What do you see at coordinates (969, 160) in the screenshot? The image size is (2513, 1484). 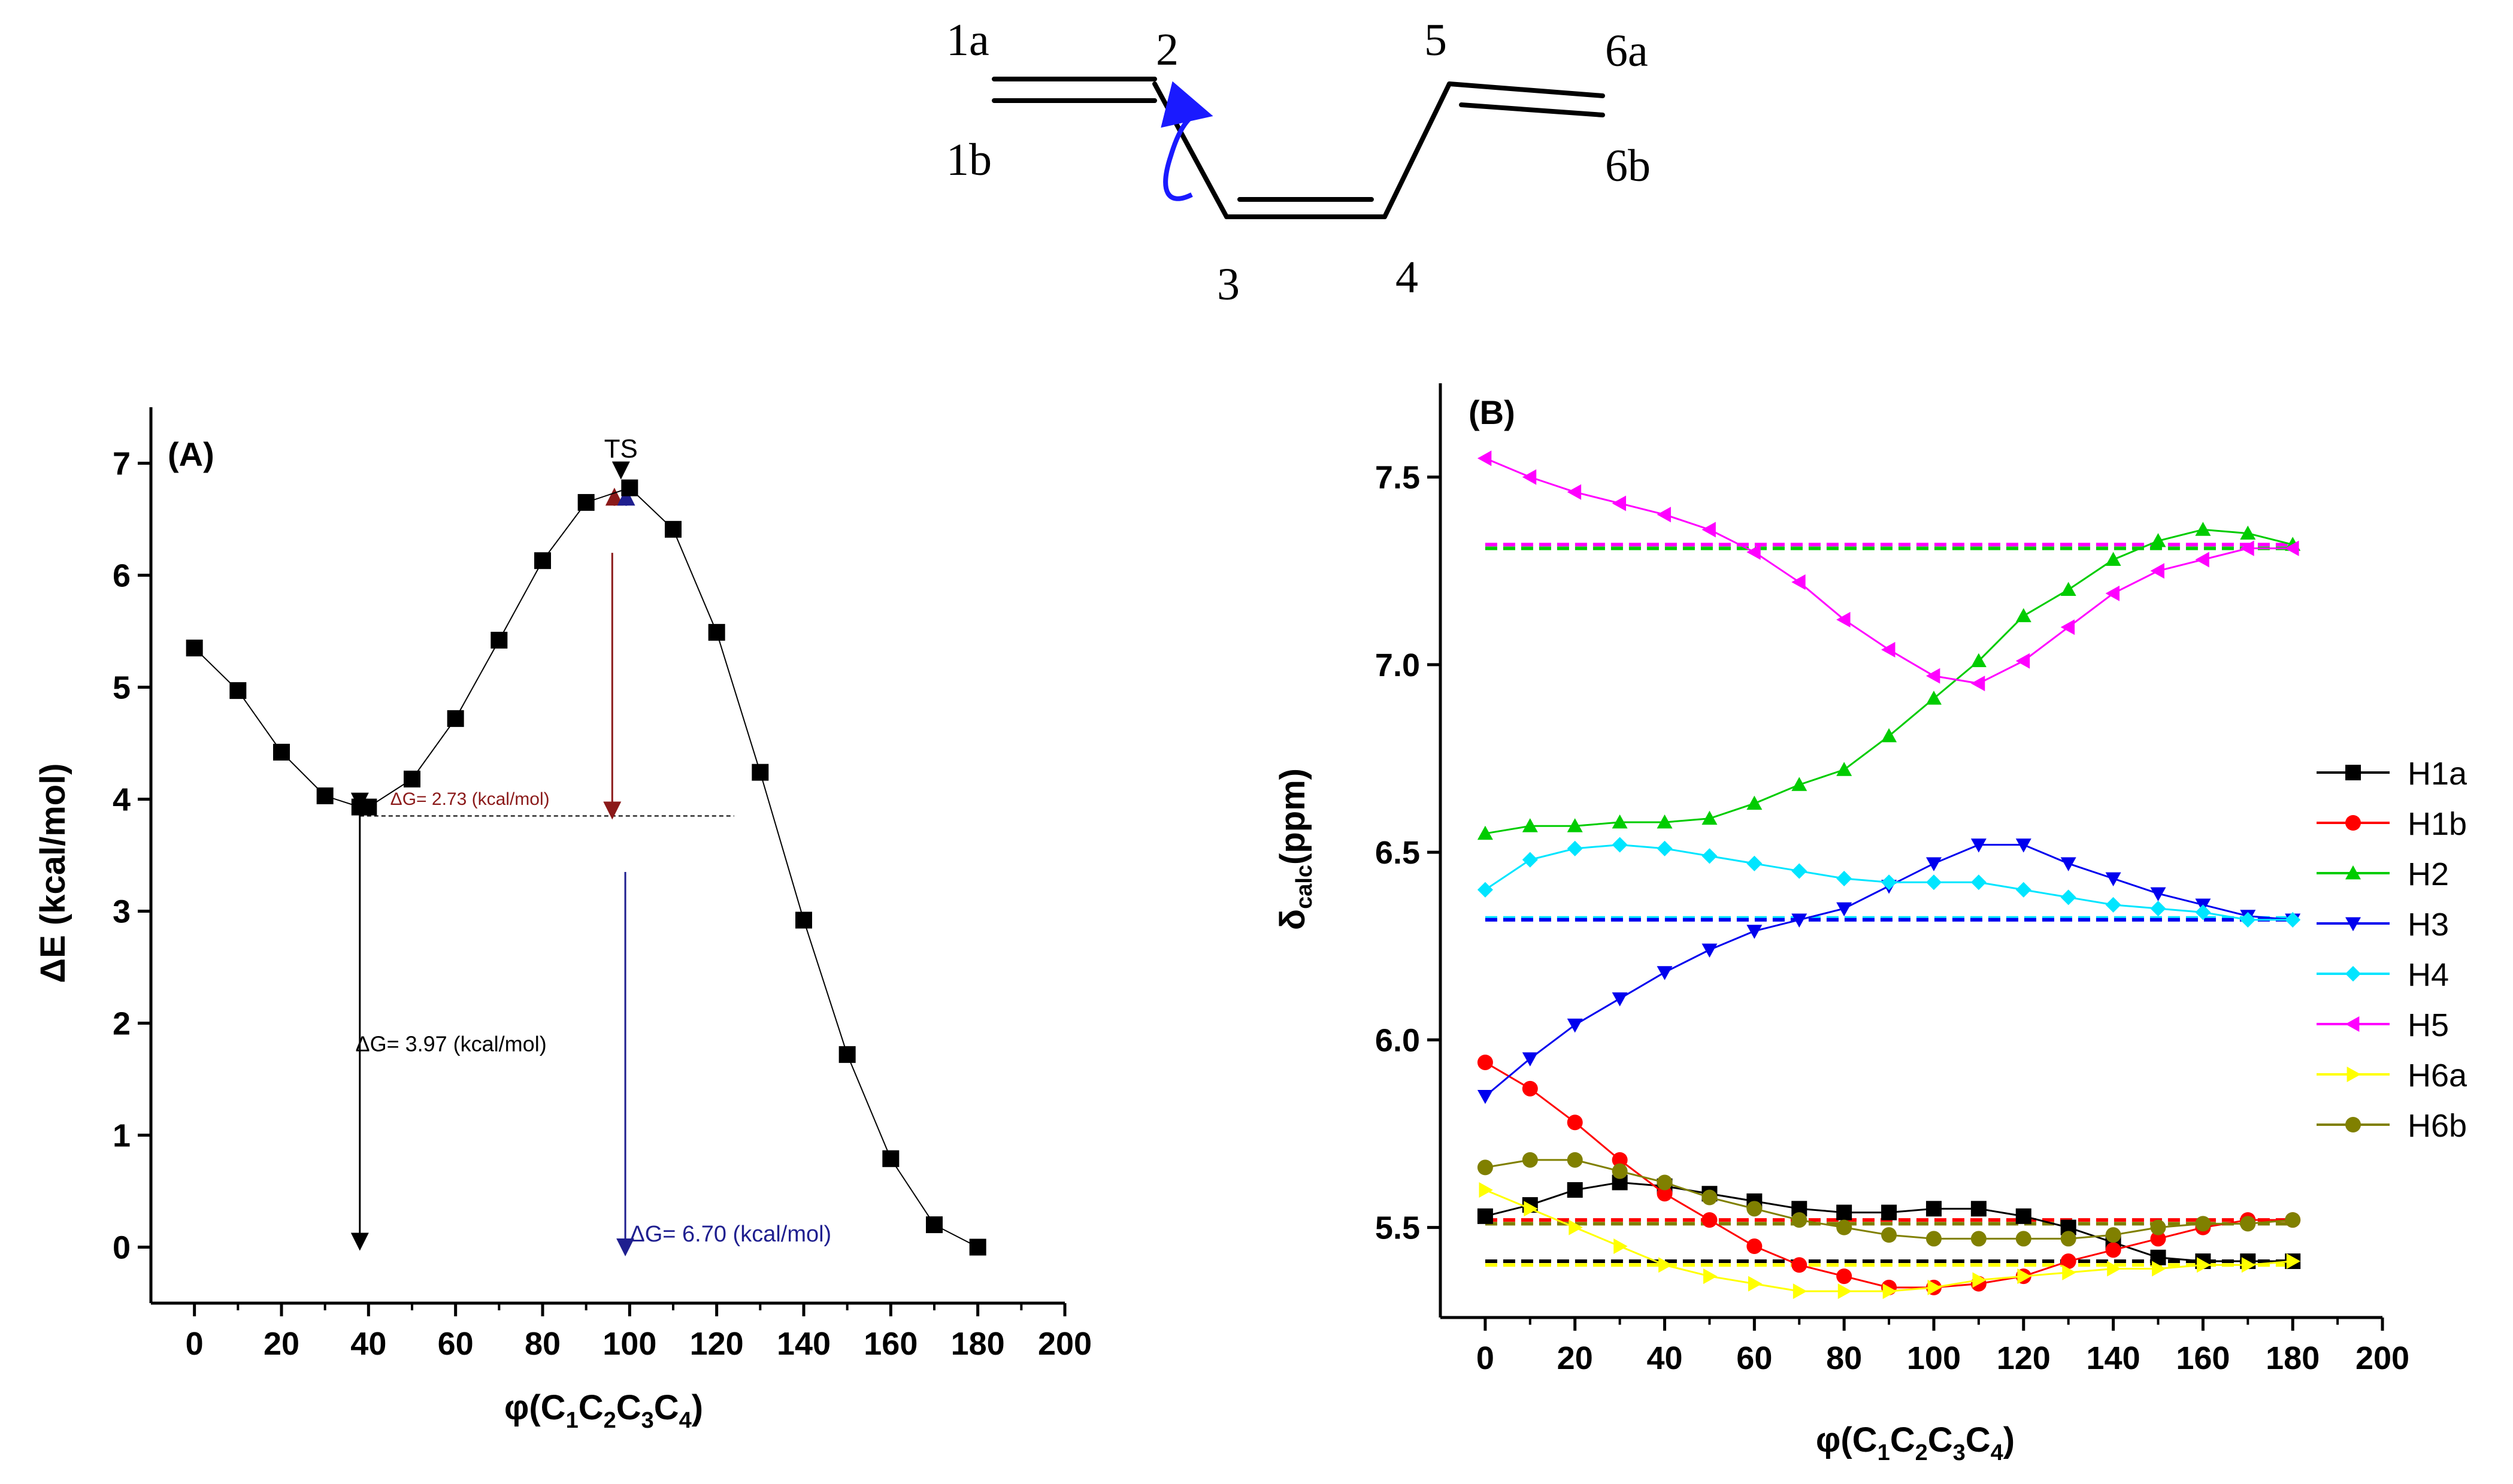 I see `label-c1b: 1b` at bounding box center [969, 160].